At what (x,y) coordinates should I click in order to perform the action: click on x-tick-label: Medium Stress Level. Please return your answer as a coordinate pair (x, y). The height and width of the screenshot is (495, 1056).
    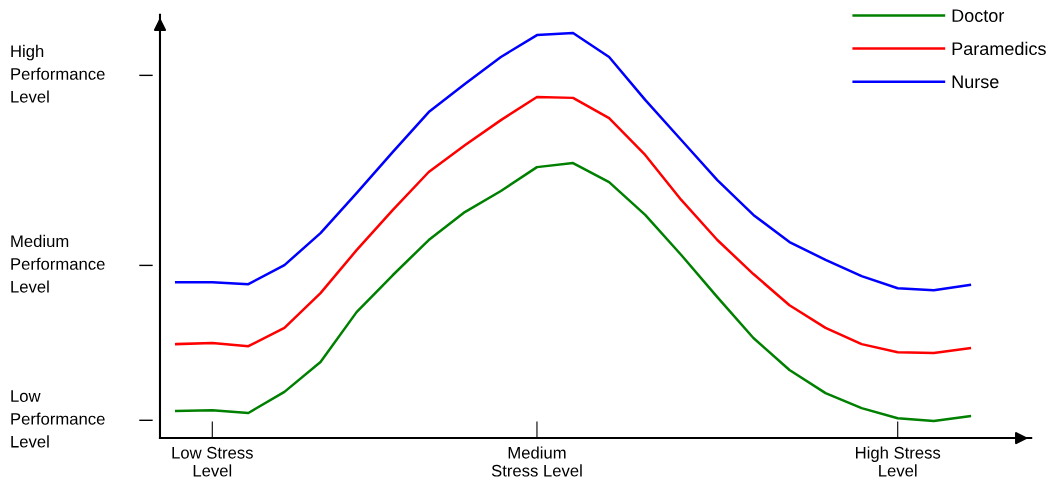
    Looking at the image, I should click on (536, 461).